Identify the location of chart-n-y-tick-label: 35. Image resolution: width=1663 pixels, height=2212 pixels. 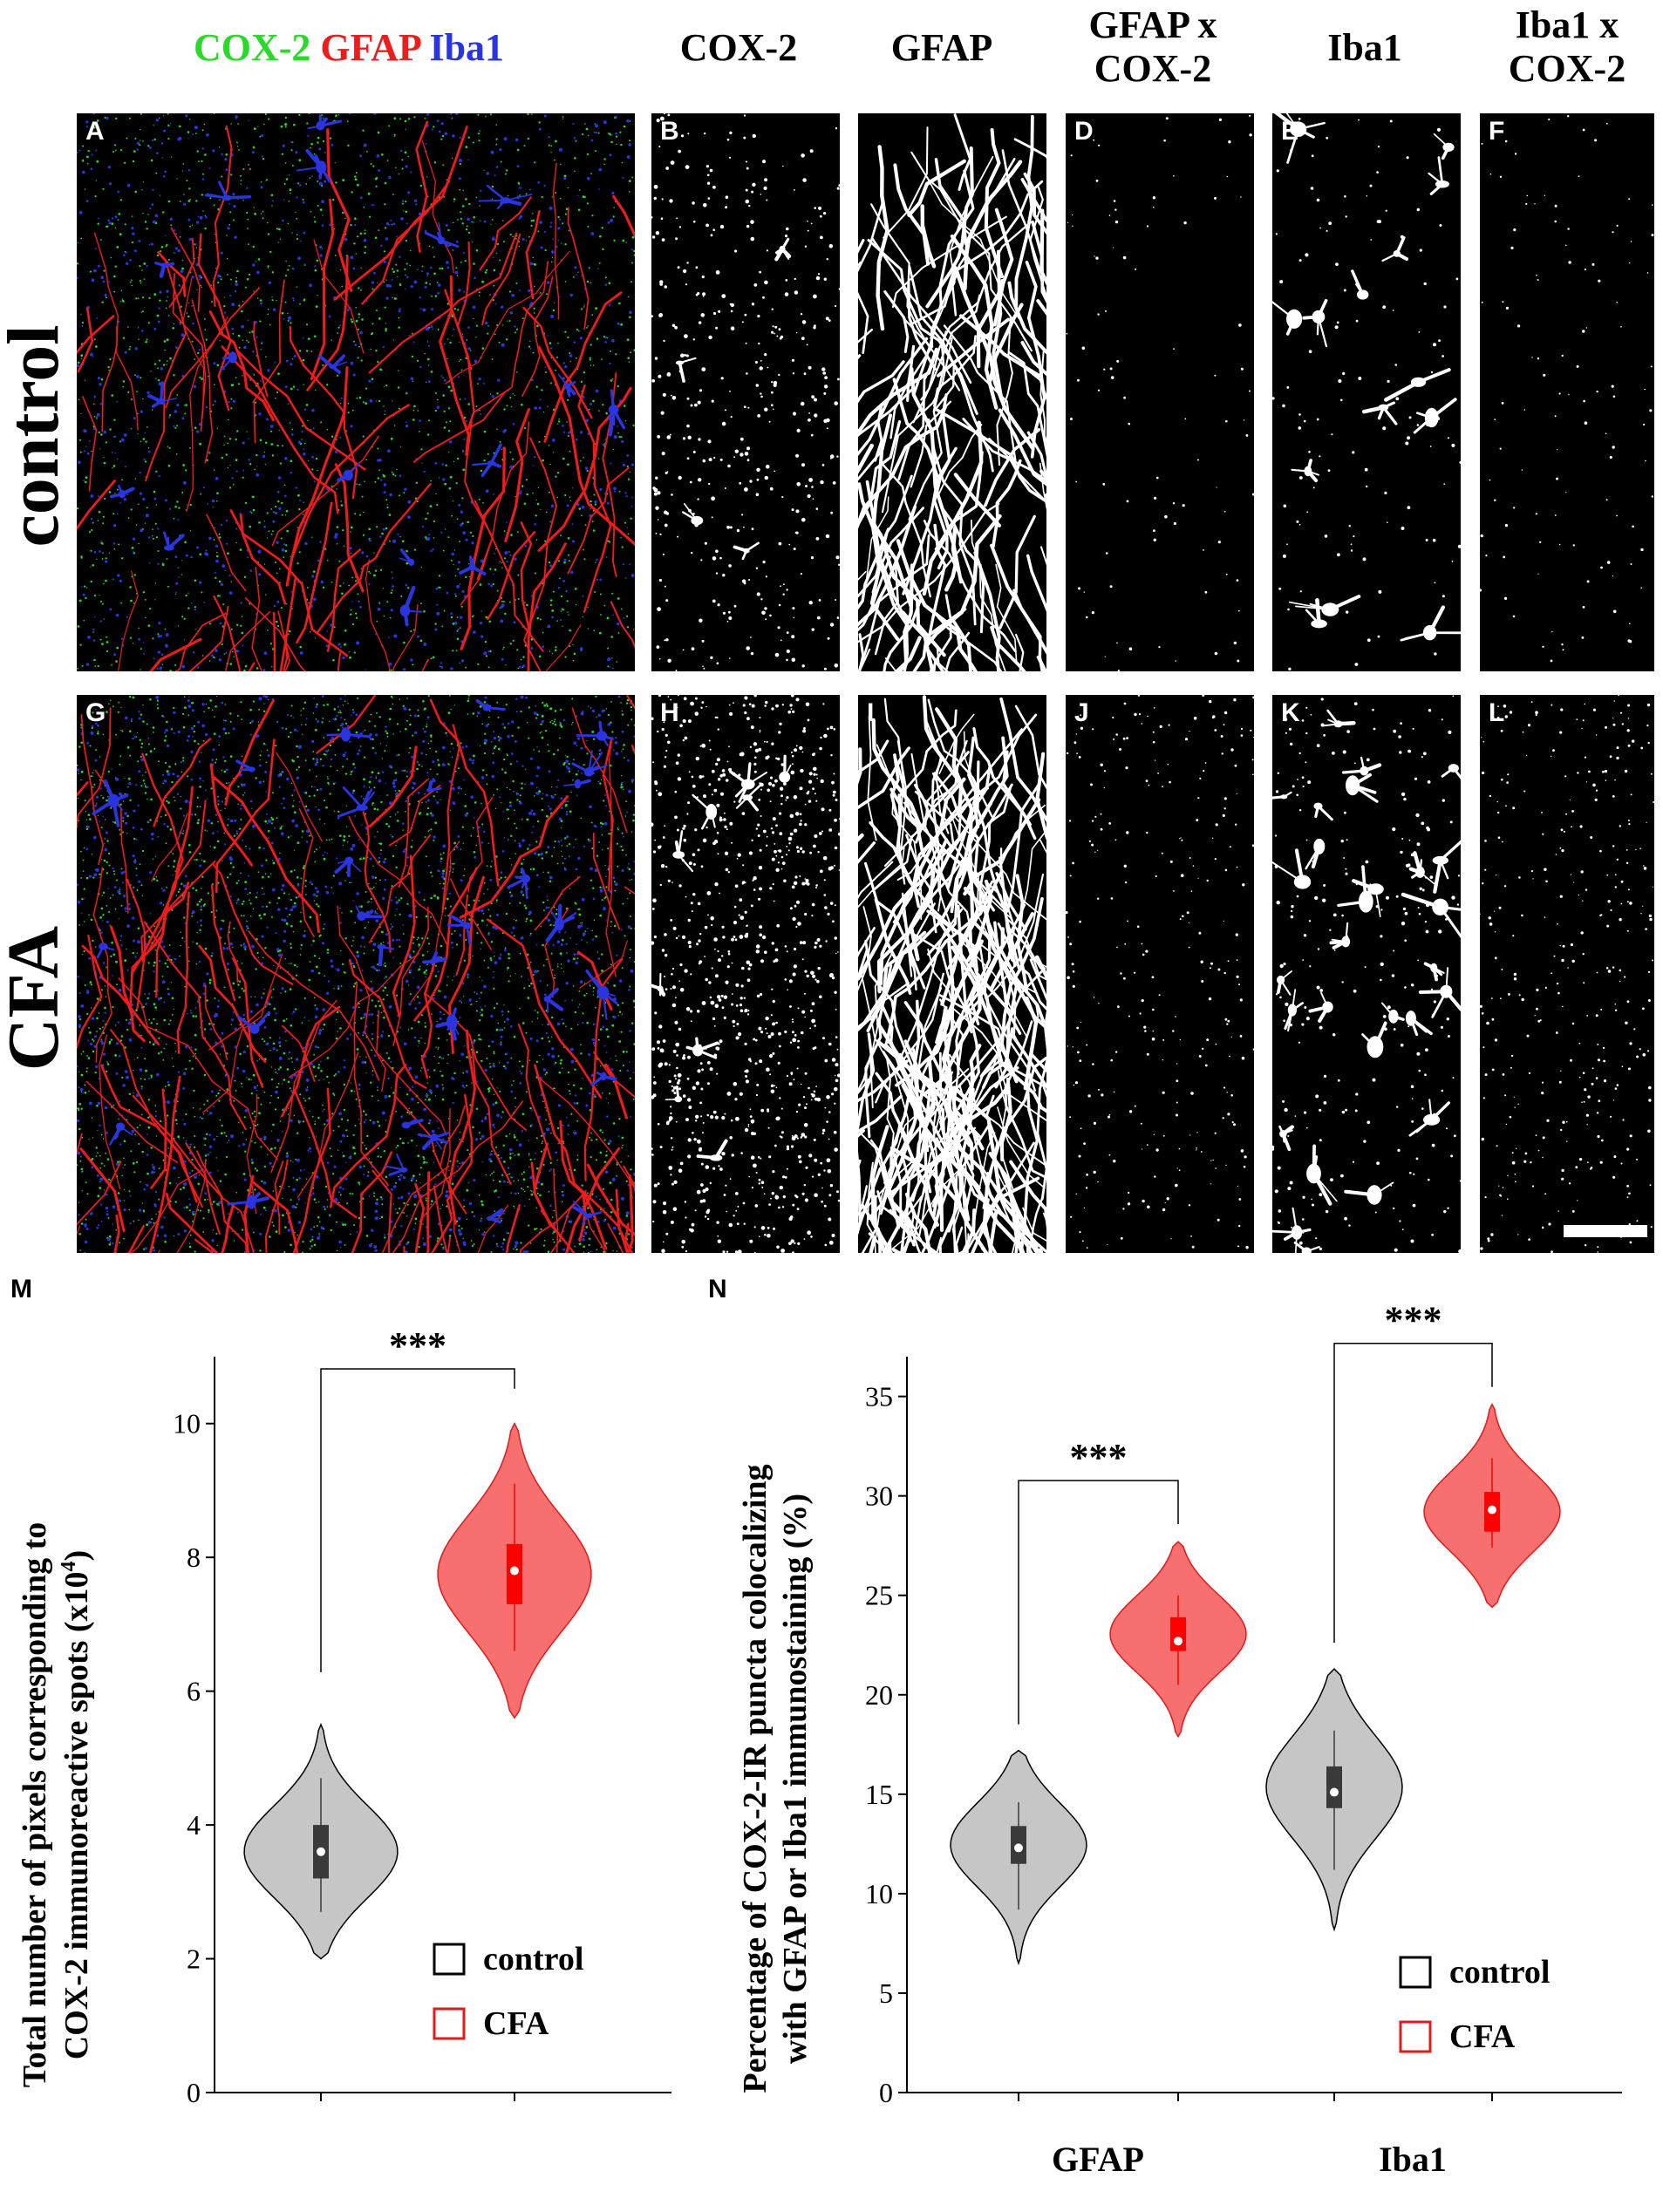
(879, 1396).